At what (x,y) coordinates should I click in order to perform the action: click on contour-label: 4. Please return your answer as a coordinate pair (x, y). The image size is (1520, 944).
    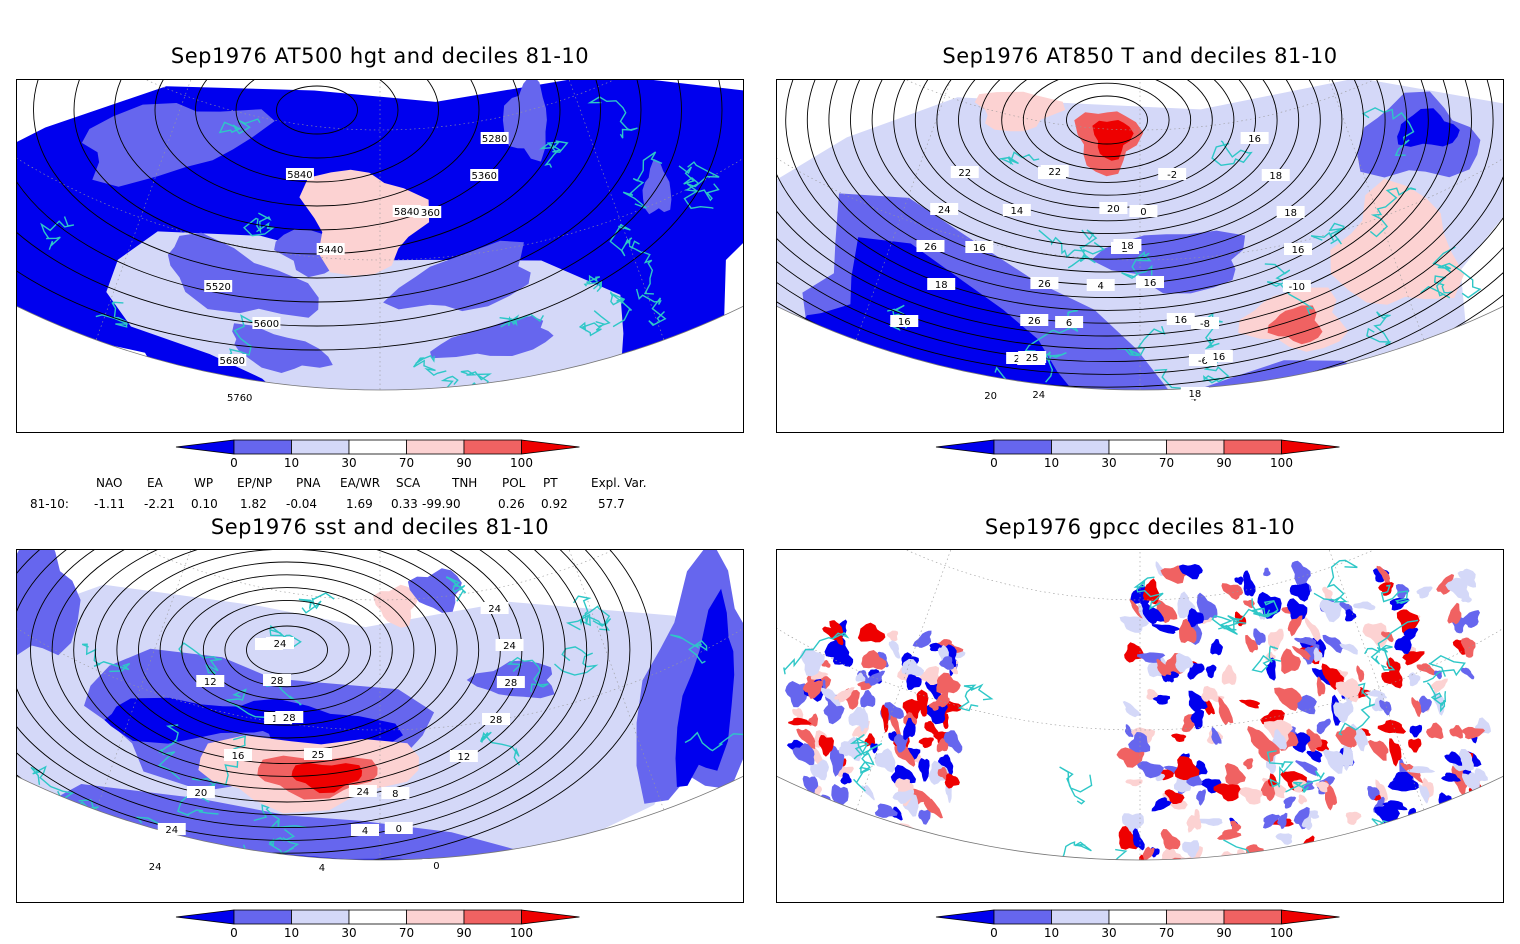
    Looking at the image, I should click on (365, 831).